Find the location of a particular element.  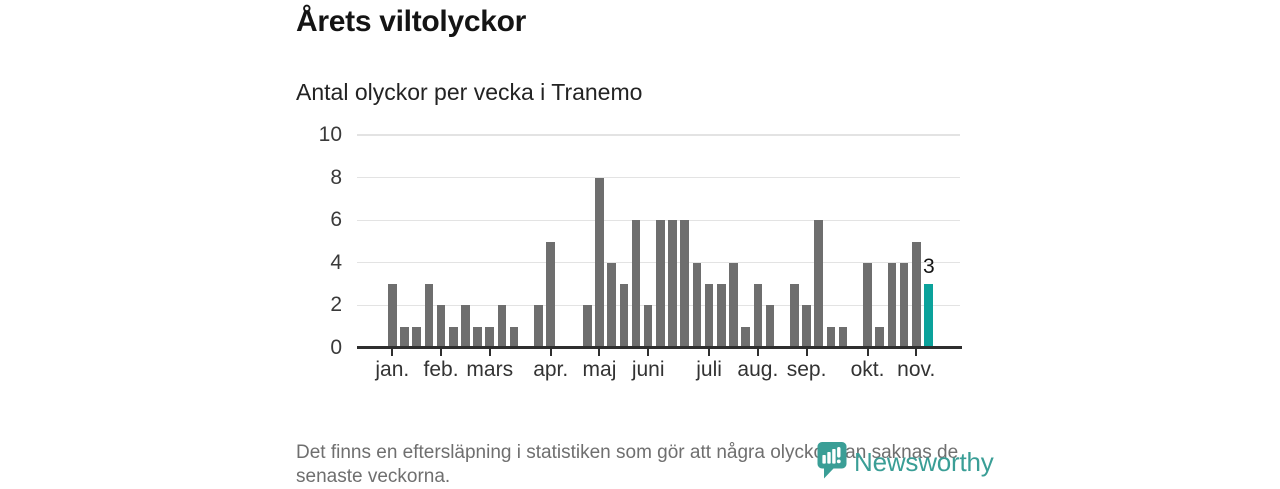

x-axis-label: okt. is located at coordinates (867, 369).